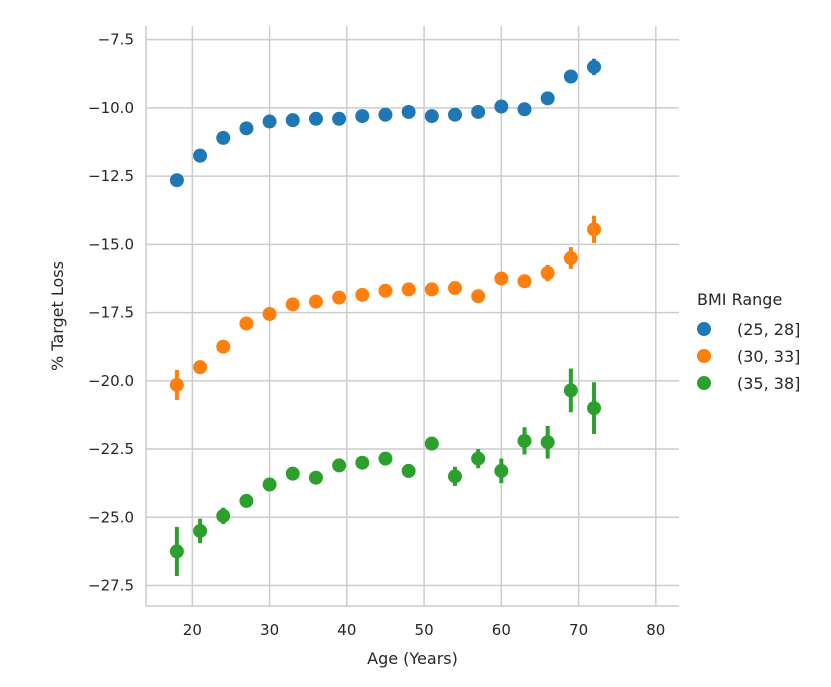  I want to click on y-tick-label: −17.5, so click(111, 313).